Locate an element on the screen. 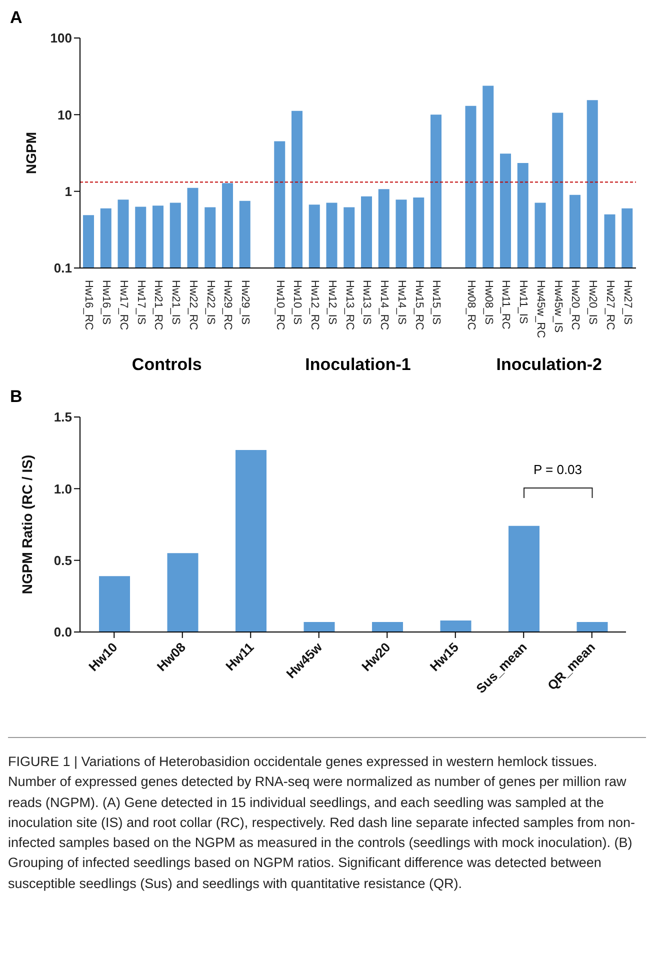  x-tick-label: Hw17_IS is located at coordinates (140, 302).